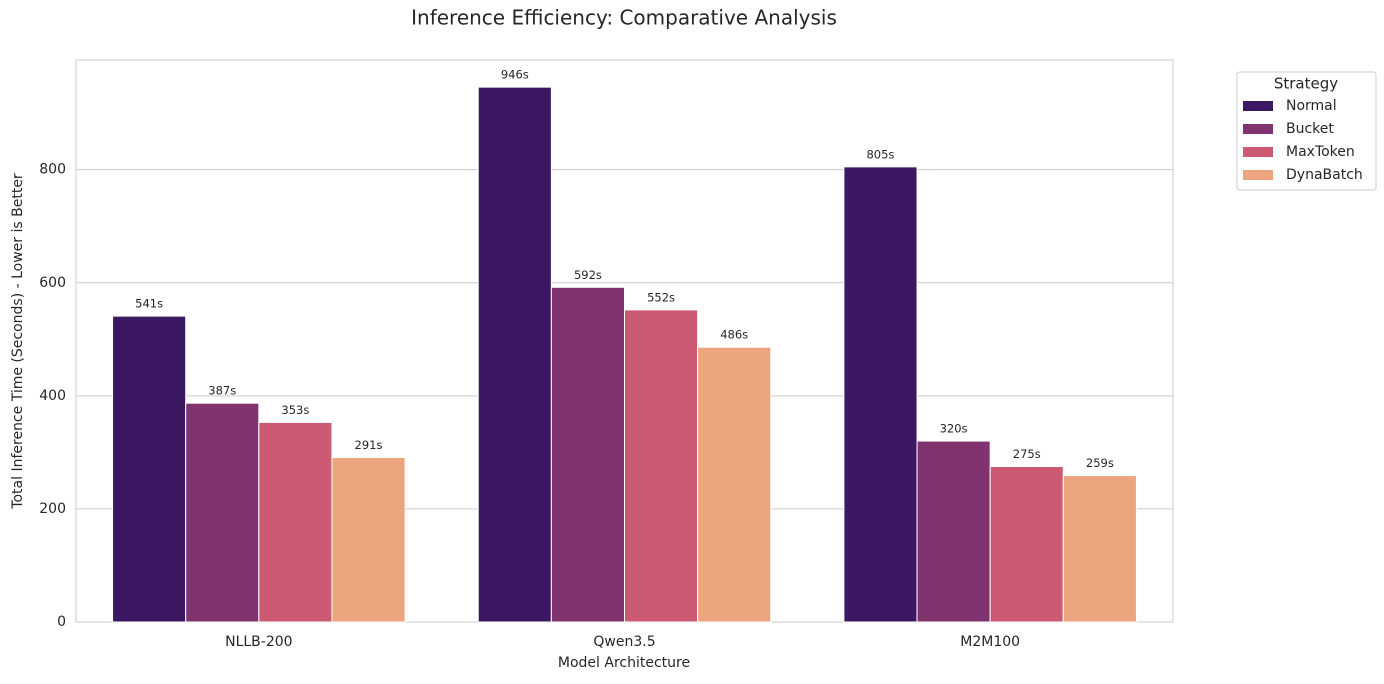 This screenshot has width=1384, height=684. I want to click on y-tick-label: 0, so click(61, 622).